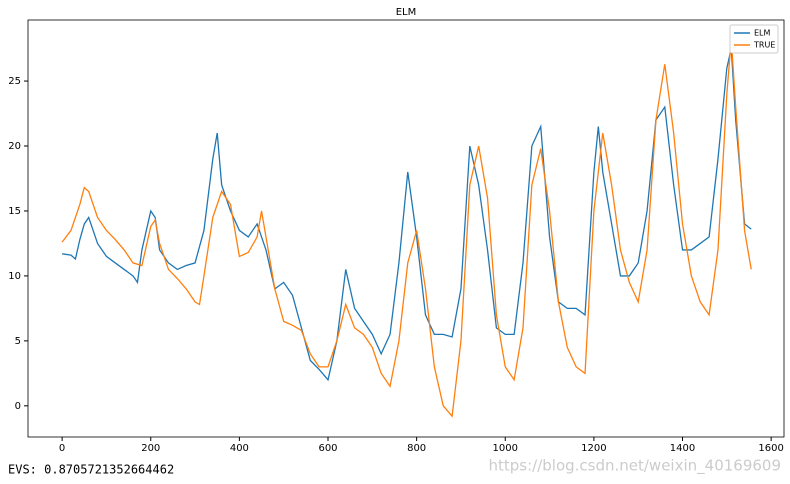  Describe the element at coordinates (406, 12) in the screenshot. I see `chart-title: ELM` at that location.